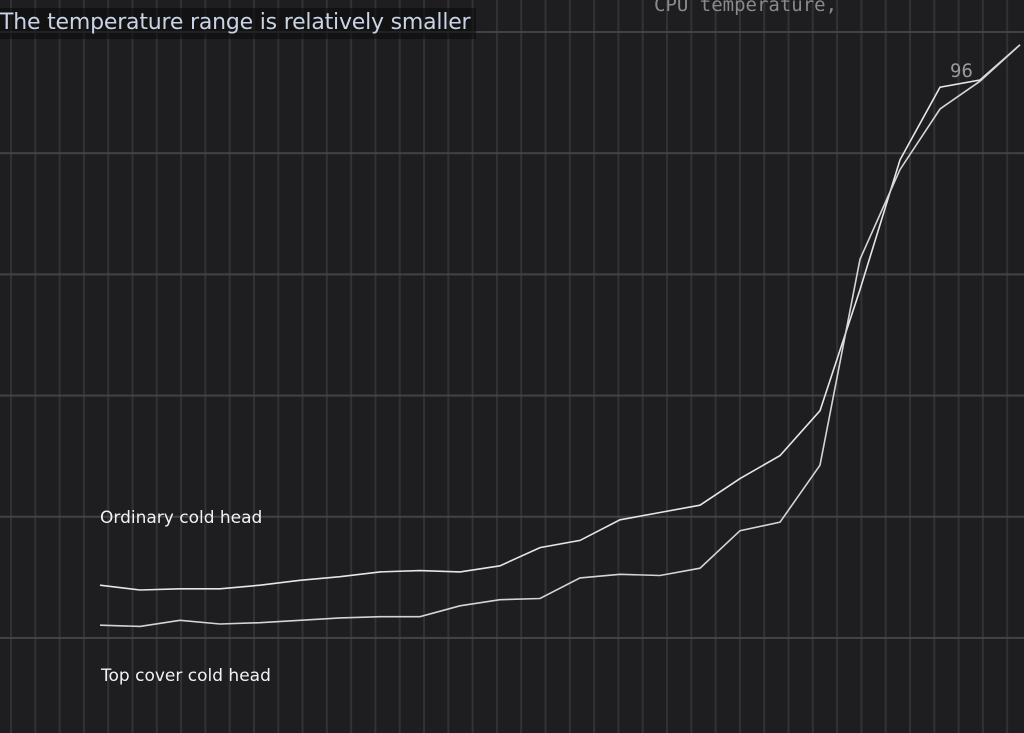  I want to click on series-label: Top cover cold head, so click(186, 676).